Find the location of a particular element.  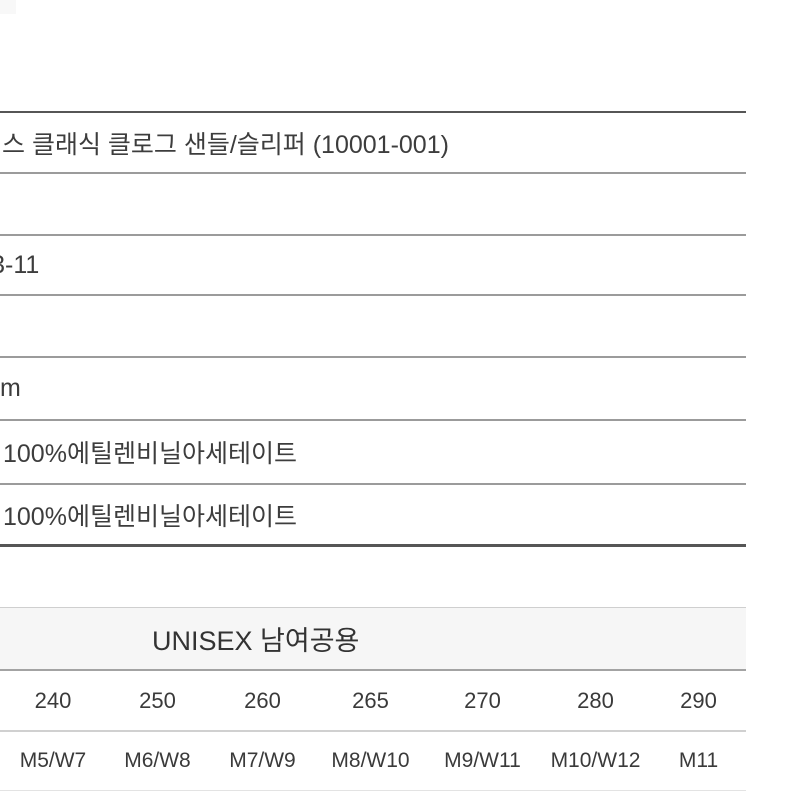

size-cell-mm: 260 is located at coordinates (262, 700).